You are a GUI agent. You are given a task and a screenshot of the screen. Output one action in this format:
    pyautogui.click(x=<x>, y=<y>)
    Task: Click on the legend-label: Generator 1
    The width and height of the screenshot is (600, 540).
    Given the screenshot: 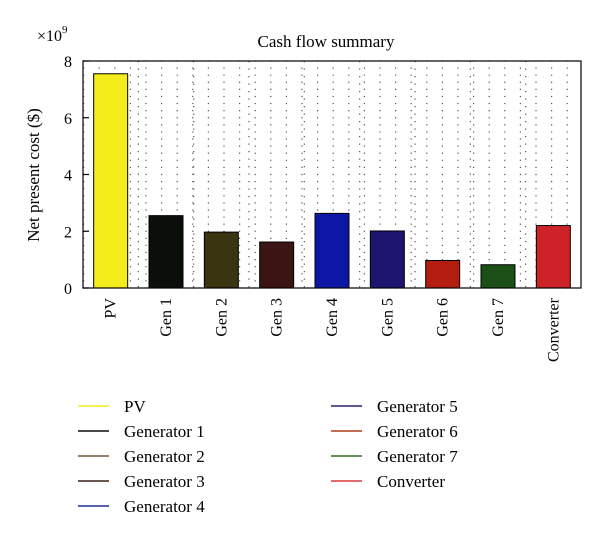 What is the action you would take?
    pyautogui.click(x=164, y=431)
    